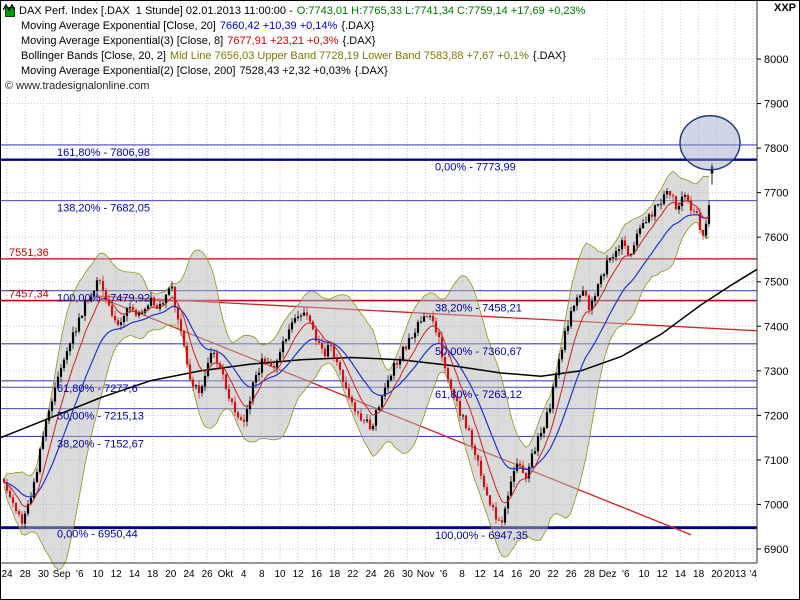  Describe the element at coordinates (29, 295) in the screenshot. I see `svg-text: 7457,34` at that location.